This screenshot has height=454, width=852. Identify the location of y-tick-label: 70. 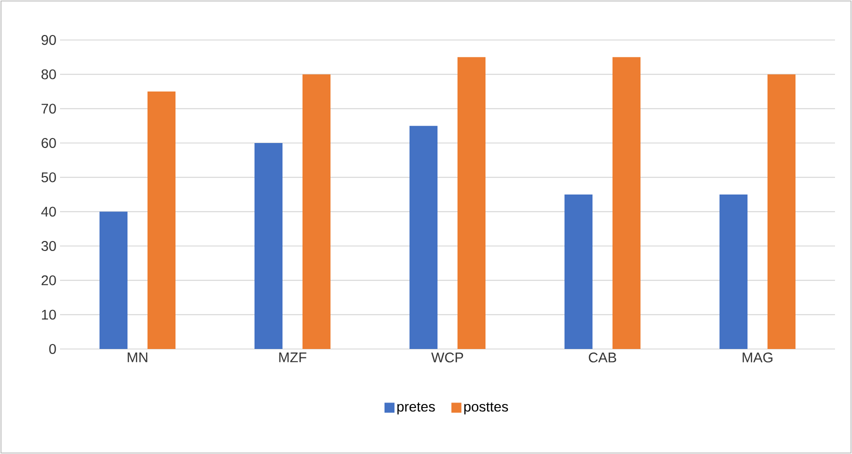
(49, 109).